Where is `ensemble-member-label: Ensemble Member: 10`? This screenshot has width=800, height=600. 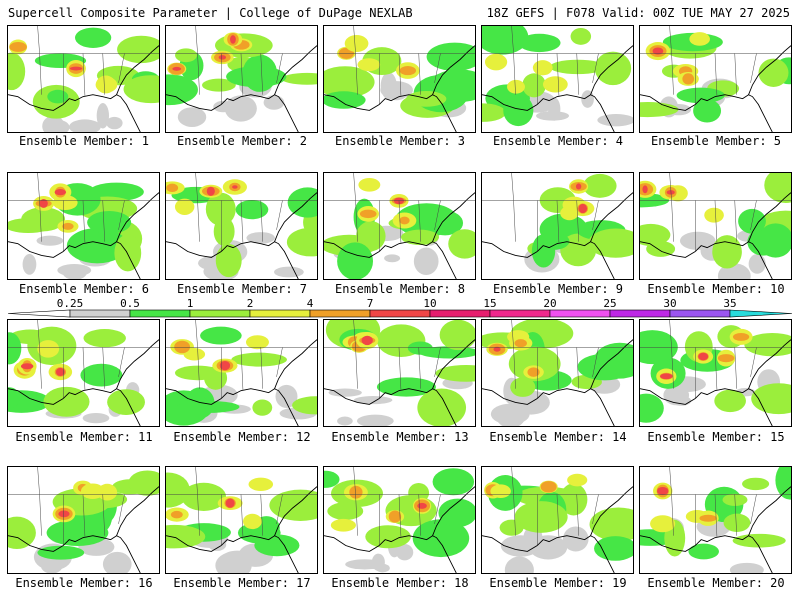 ensemble-member-label: Ensemble Member: 10 is located at coordinates (716, 289).